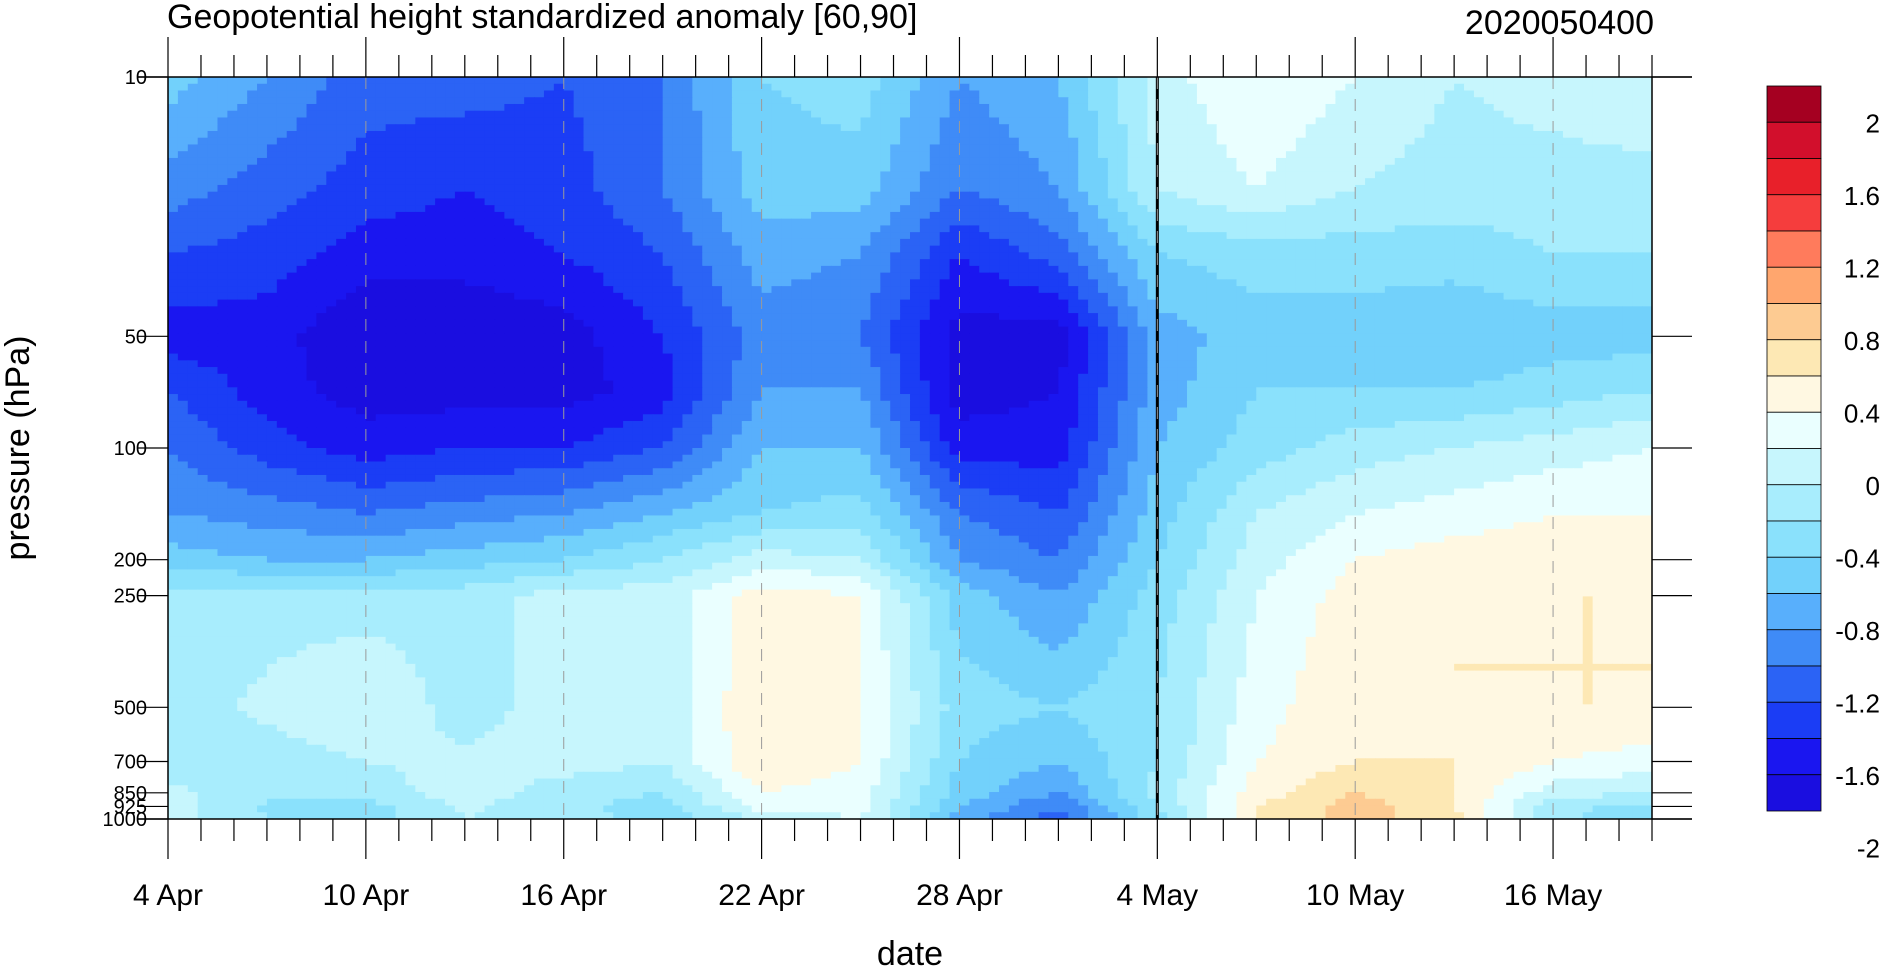 The image size is (1889, 974). I want to click on x-tick-label: 28 Apr, so click(959, 895).